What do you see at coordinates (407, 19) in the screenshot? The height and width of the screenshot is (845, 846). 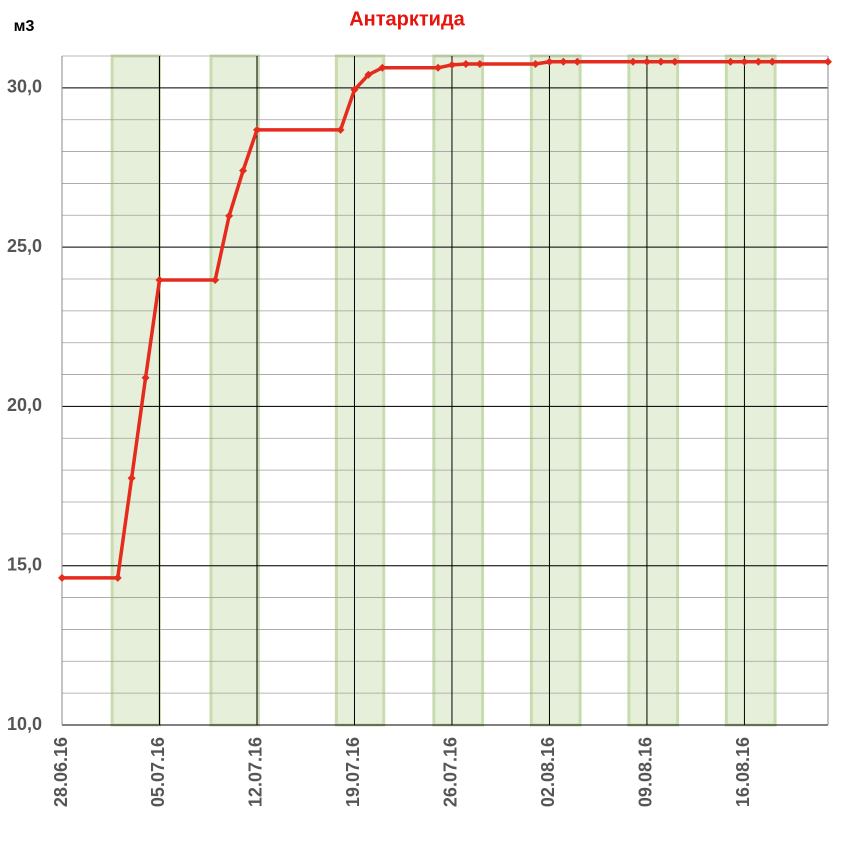 I see `chart-title: Антарктида` at bounding box center [407, 19].